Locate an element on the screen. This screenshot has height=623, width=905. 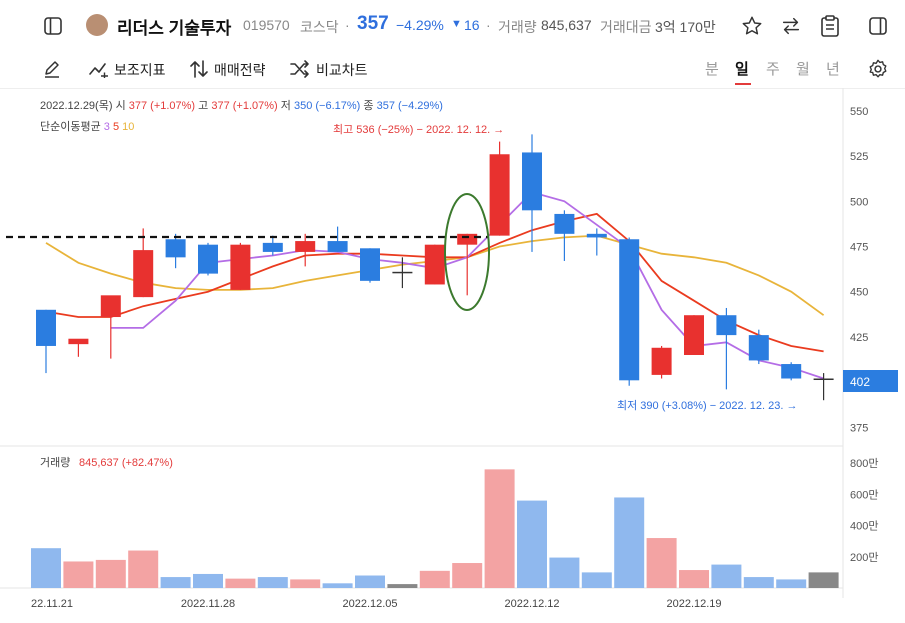
stock-name: 리더스 기술투자 is located at coordinates (174, 28).